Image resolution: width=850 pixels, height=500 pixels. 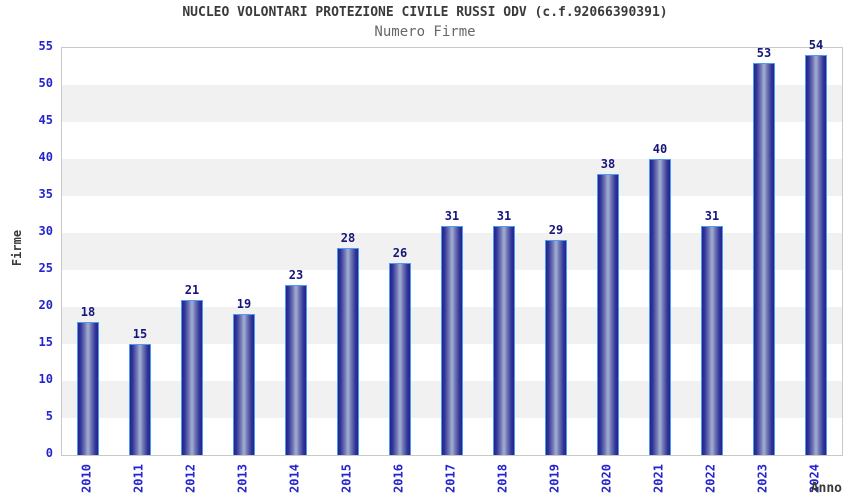 What do you see at coordinates (502, 478) in the screenshot?
I see `x-tick-label: 2018` at bounding box center [502, 478].